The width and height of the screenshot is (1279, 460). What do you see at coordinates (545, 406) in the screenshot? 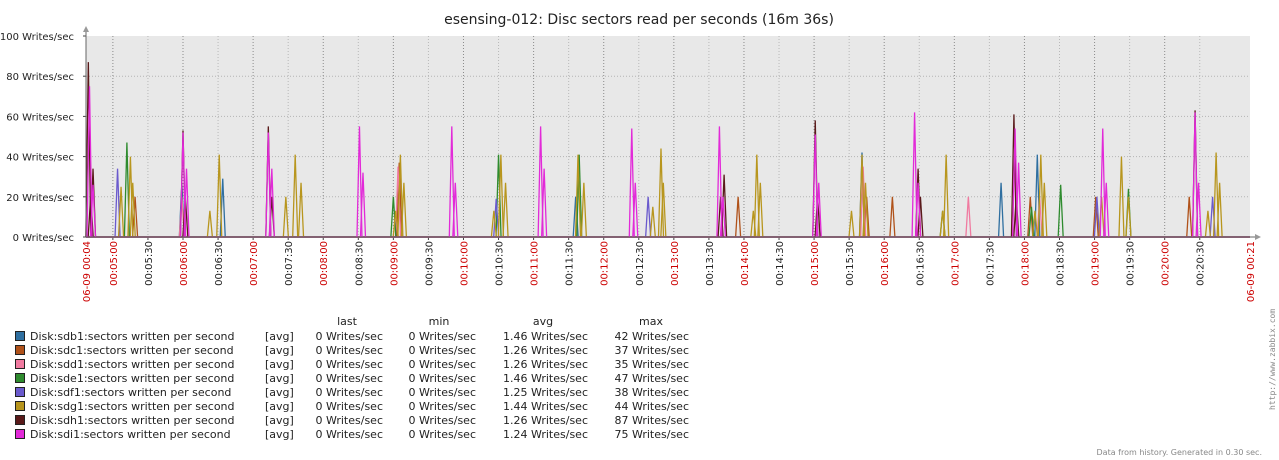
I see `legend-avg: 1.44 Writes/sec` at bounding box center [545, 406].